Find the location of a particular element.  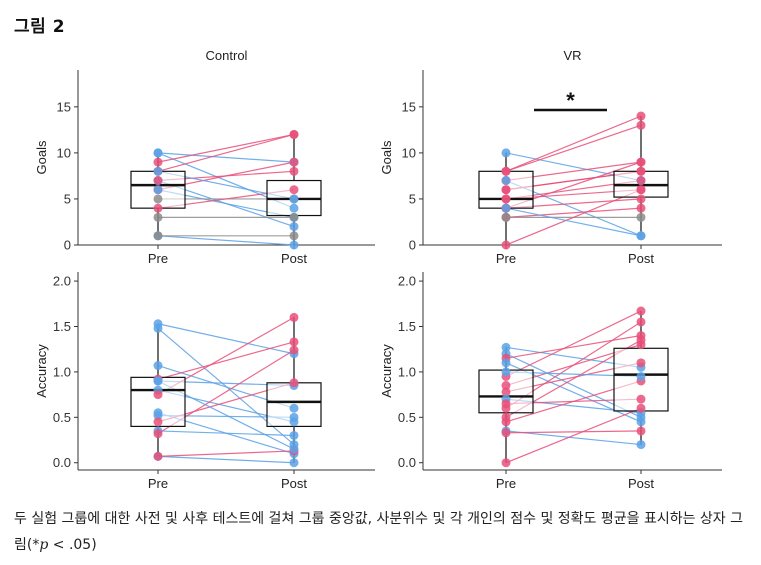

y-tick-label: 0 is located at coordinates (412, 245).